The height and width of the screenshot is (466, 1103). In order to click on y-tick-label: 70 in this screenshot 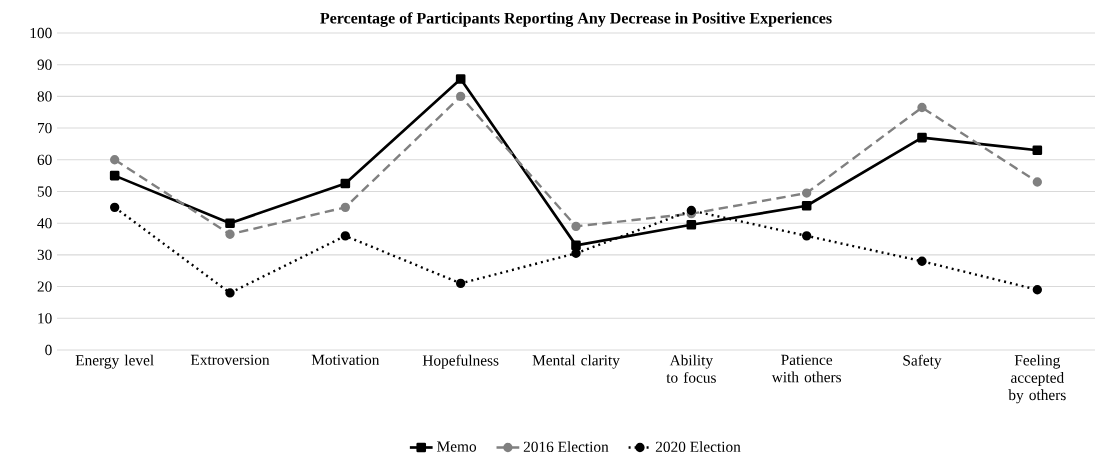, I will do `click(44, 128)`.